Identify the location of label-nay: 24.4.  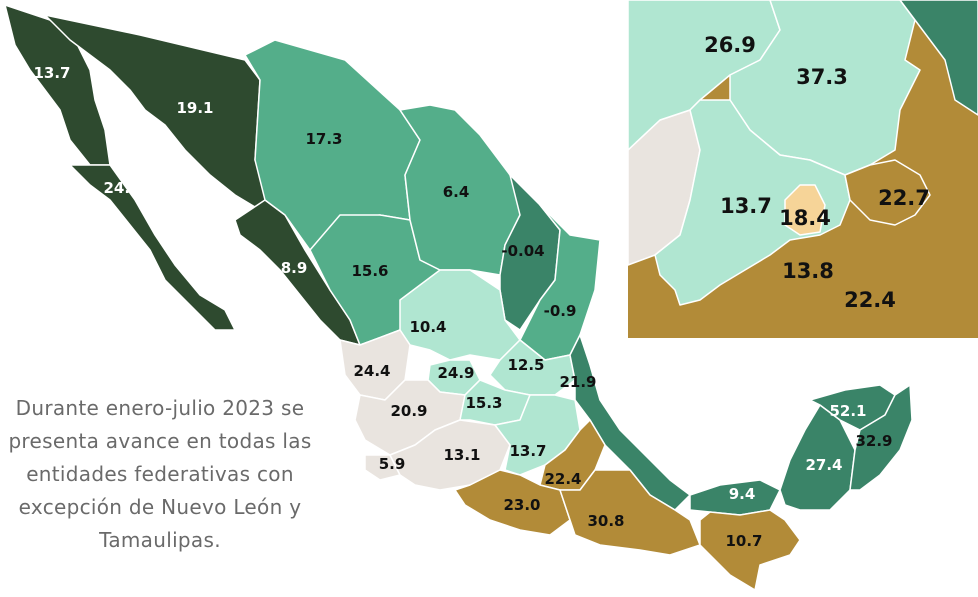
(371, 371).